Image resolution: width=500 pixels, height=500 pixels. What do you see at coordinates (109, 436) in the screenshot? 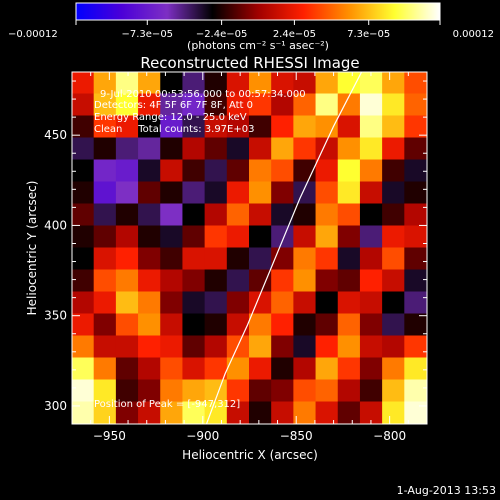
I see `x-tick-label: −950` at bounding box center [109, 436].